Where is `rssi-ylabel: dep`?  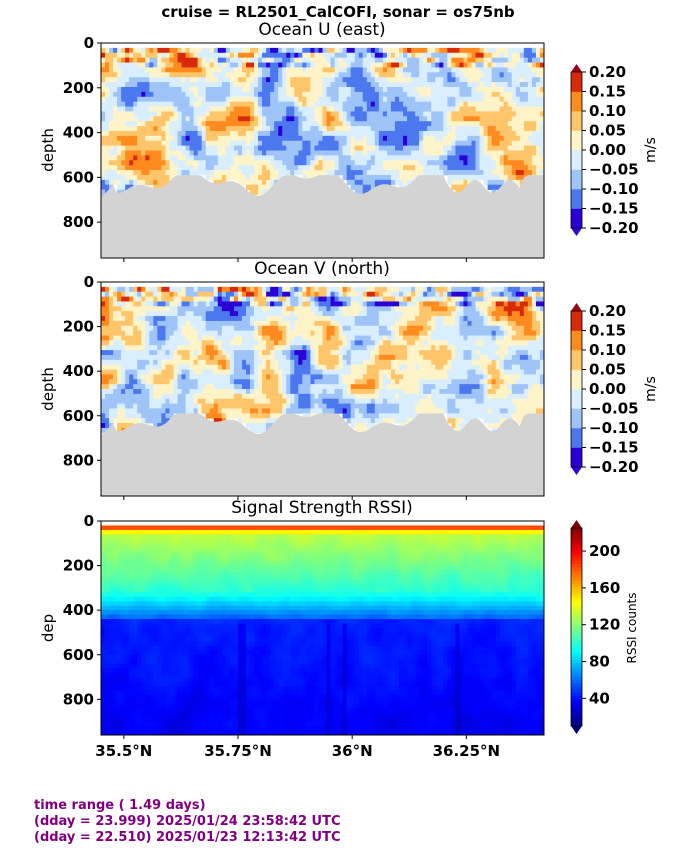
rssi-ylabel: dep is located at coordinates (48, 628).